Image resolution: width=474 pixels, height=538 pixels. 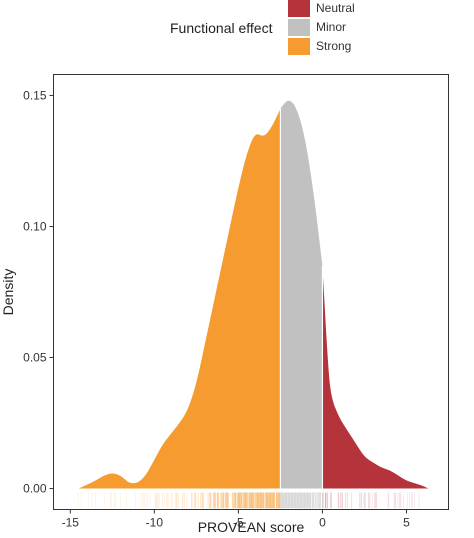 What do you see at coordinates (348, 28) in the screenshot?
I see `legend-item-minor: Minor` at bounding box center [348, 28].